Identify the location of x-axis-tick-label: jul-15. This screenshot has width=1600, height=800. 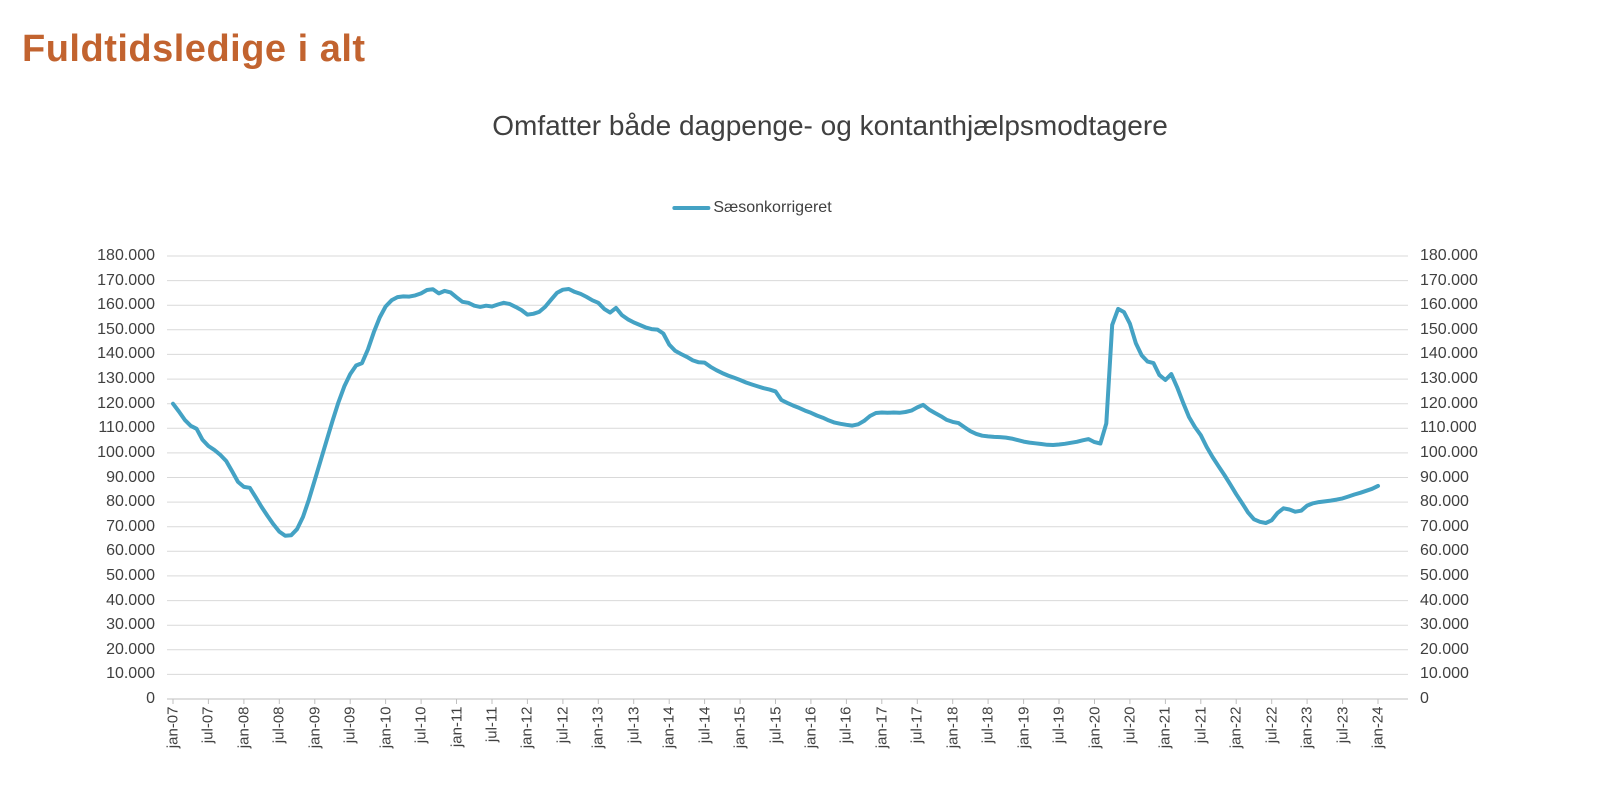
(775, 724).